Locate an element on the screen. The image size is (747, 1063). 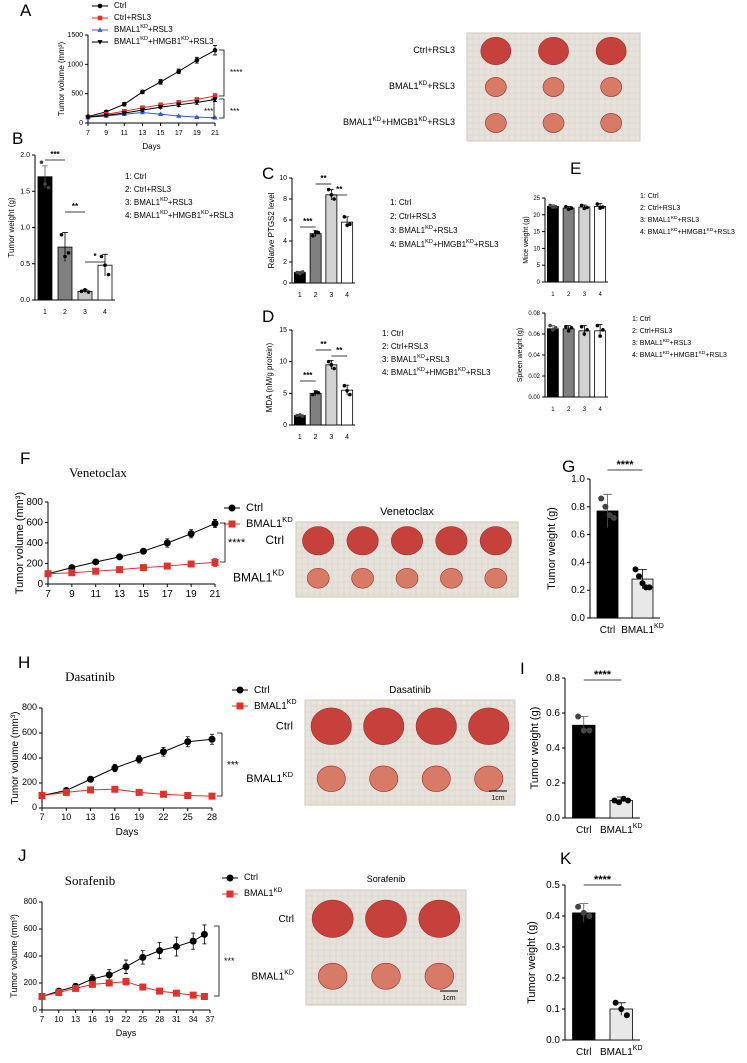
y-tick-label: 400 is located at coordinates (31, 955).